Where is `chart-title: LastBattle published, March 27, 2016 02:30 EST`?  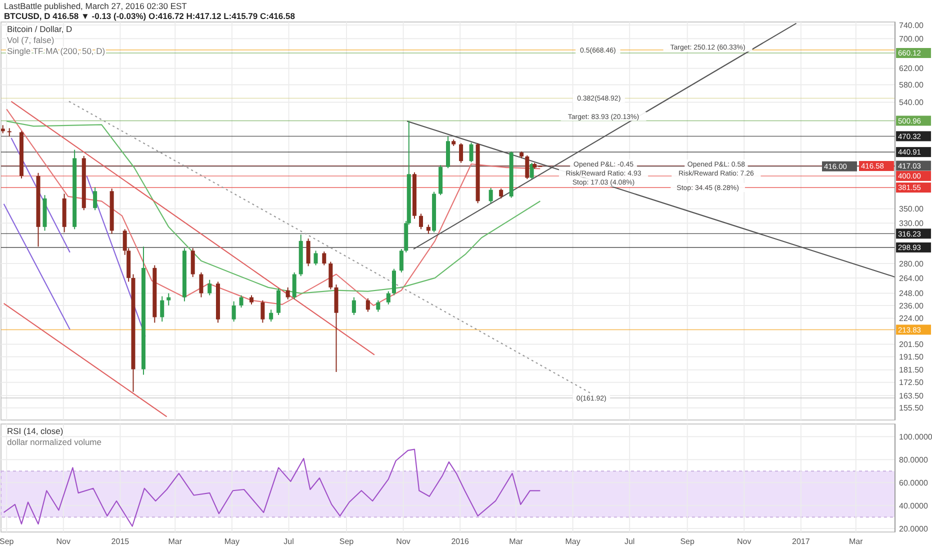
chart-title: LastBattle published, March 27, 2016 02:30 EST is located at coordinates (95, 6).